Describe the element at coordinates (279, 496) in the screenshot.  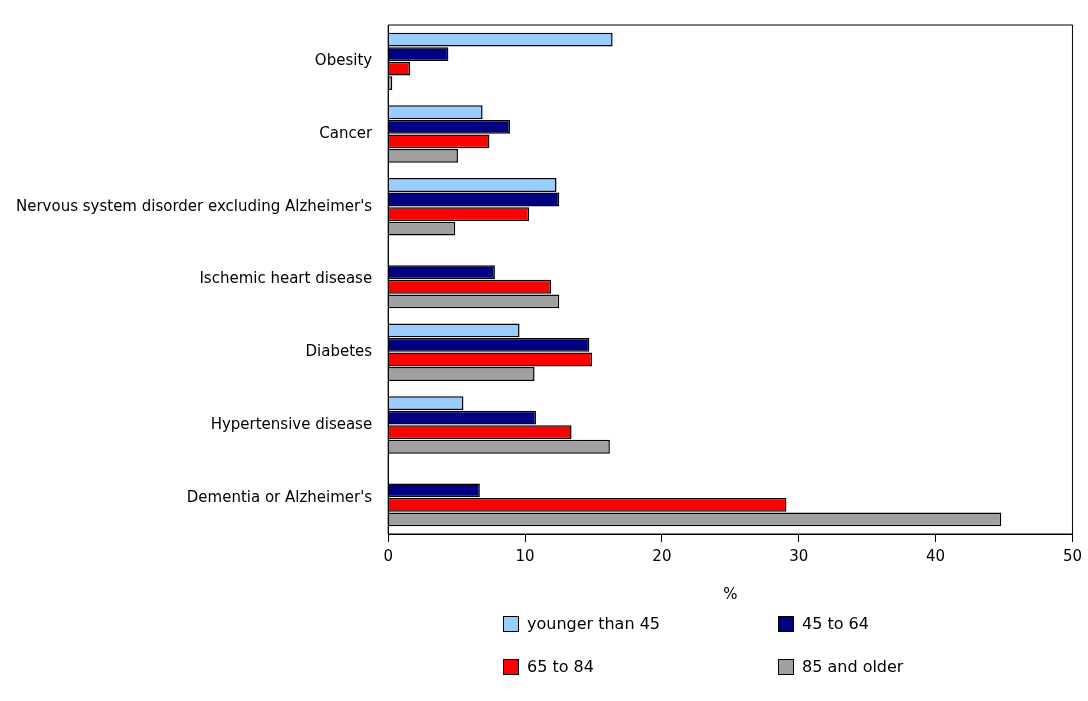
I see `y-tick-label: Dementia or Alzheimer's` at that location.